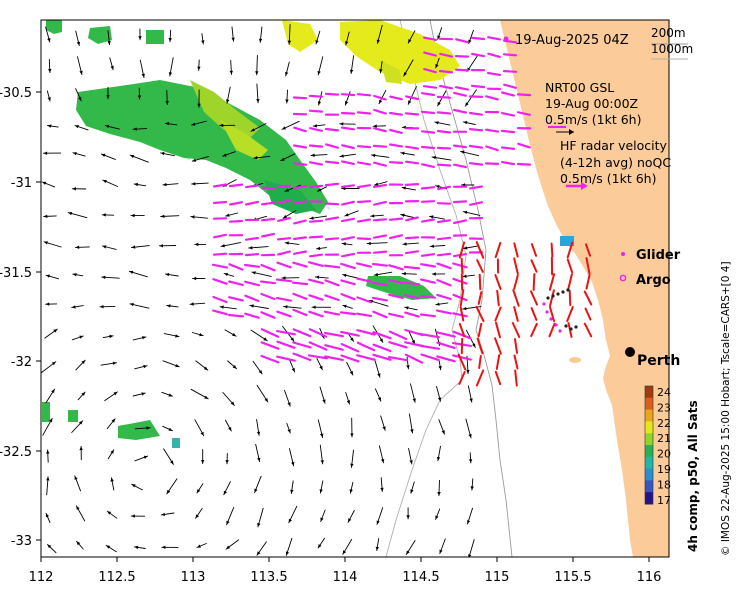 The height and width of the screenshot is (592, 740). I want to click on y-tick-label: -32, so click(21, 362).